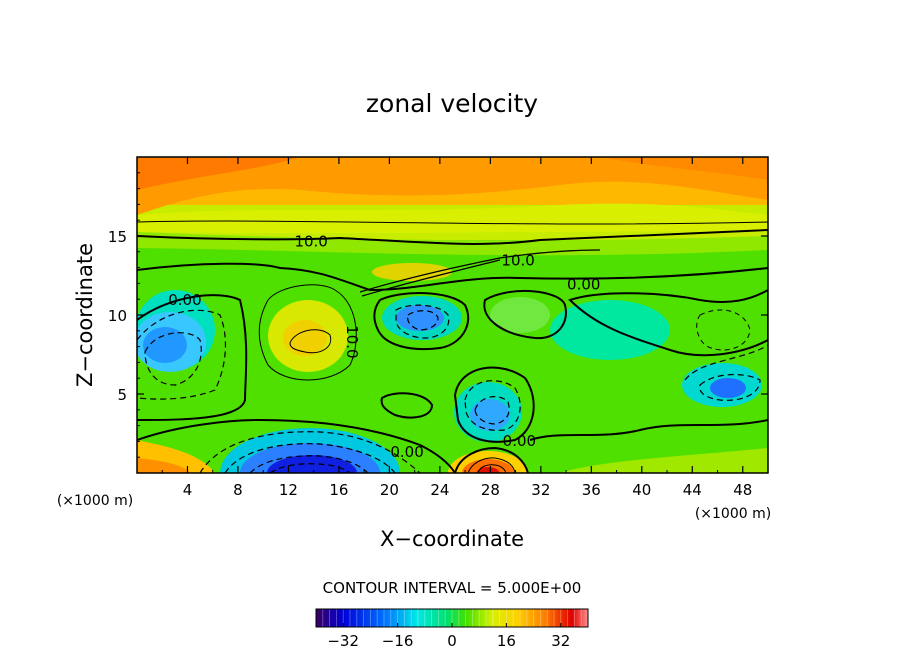 The height and width of the screenshot is (654, 904). Describe the element at coordinates (117, 316) in the screenshot. I see `y-tick-label: 10` at that location.